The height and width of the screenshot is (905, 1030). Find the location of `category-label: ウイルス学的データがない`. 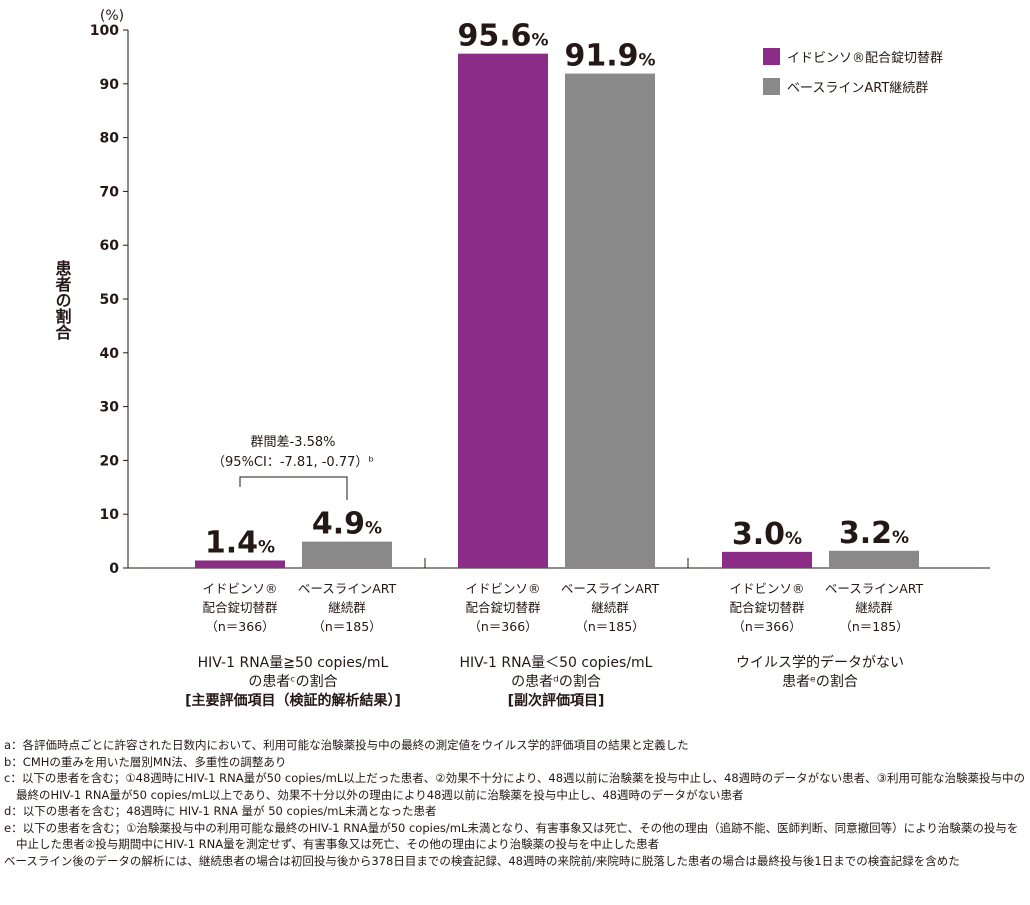

category-label: ウイルス学的データがない is located at coordinates (820, 662).